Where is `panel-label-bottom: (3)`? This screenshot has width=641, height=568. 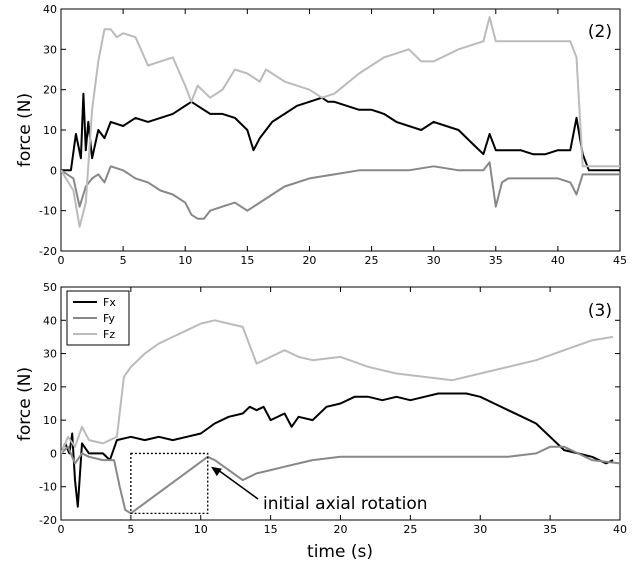 panel-label-bottom: (3) is located at coordinates (600, 311).